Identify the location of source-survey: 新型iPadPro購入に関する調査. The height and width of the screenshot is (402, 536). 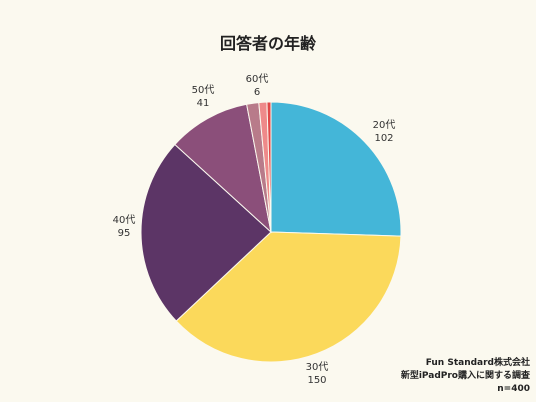
(465, 376).